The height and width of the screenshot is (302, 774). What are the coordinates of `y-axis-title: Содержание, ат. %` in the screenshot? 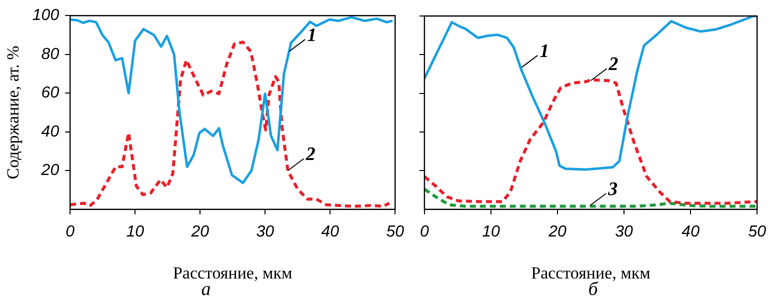 It's located at (13, 113).